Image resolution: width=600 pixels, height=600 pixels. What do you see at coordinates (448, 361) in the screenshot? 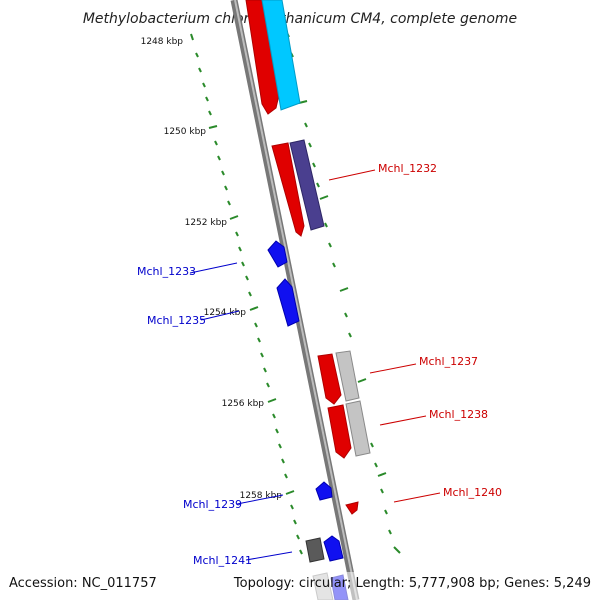
I see `gene-label-mchl-1237: Mchl_1237` at bounding box center [448, 361].